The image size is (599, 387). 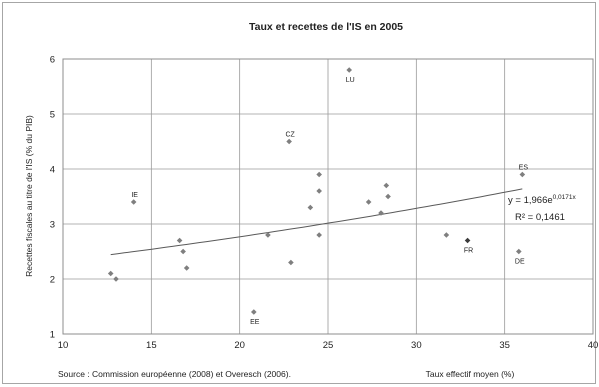 What do you see at coordinates (504, 345) in the screenshot?
I see `x-tick-label-5: 35` at bounding box center [504, 345].